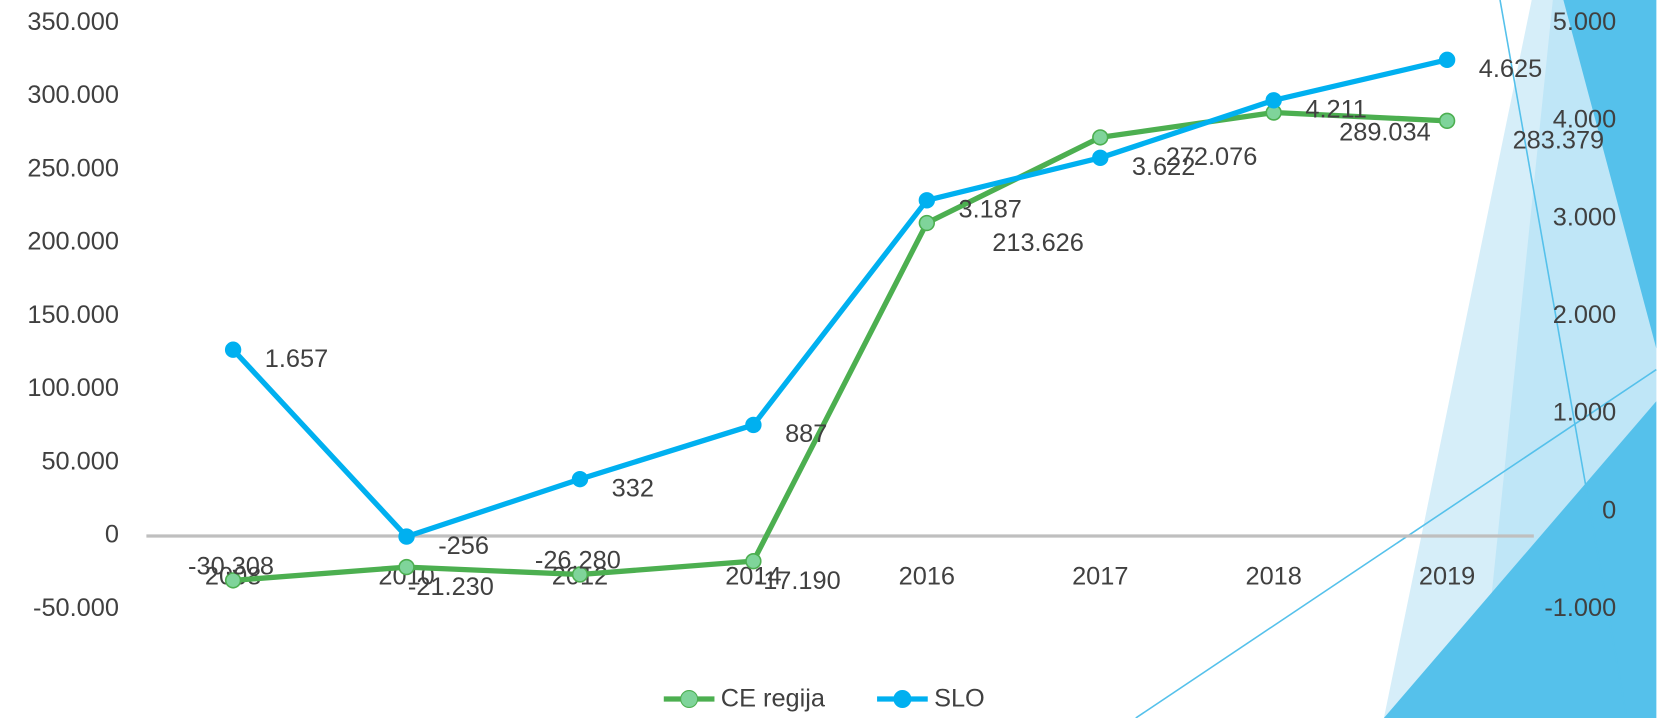 This screenshot has width=1657, height=718. I want to click on data-label: 4.625, so click(1510, 69).